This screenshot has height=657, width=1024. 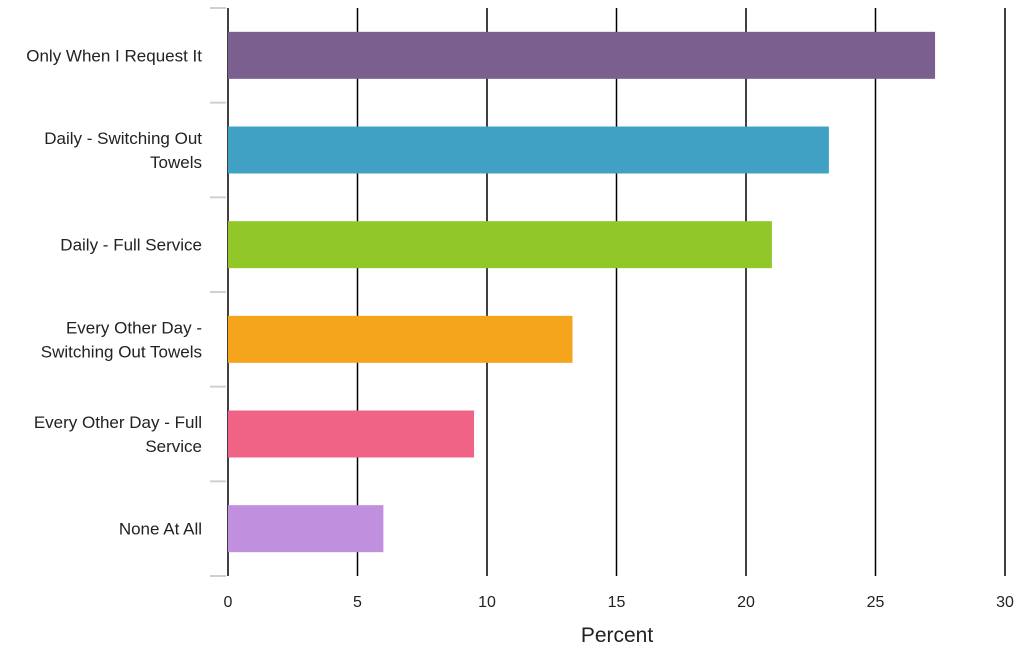 I want to click on category-label: Every Other Day - Full Service, so click(x=118, y=434).